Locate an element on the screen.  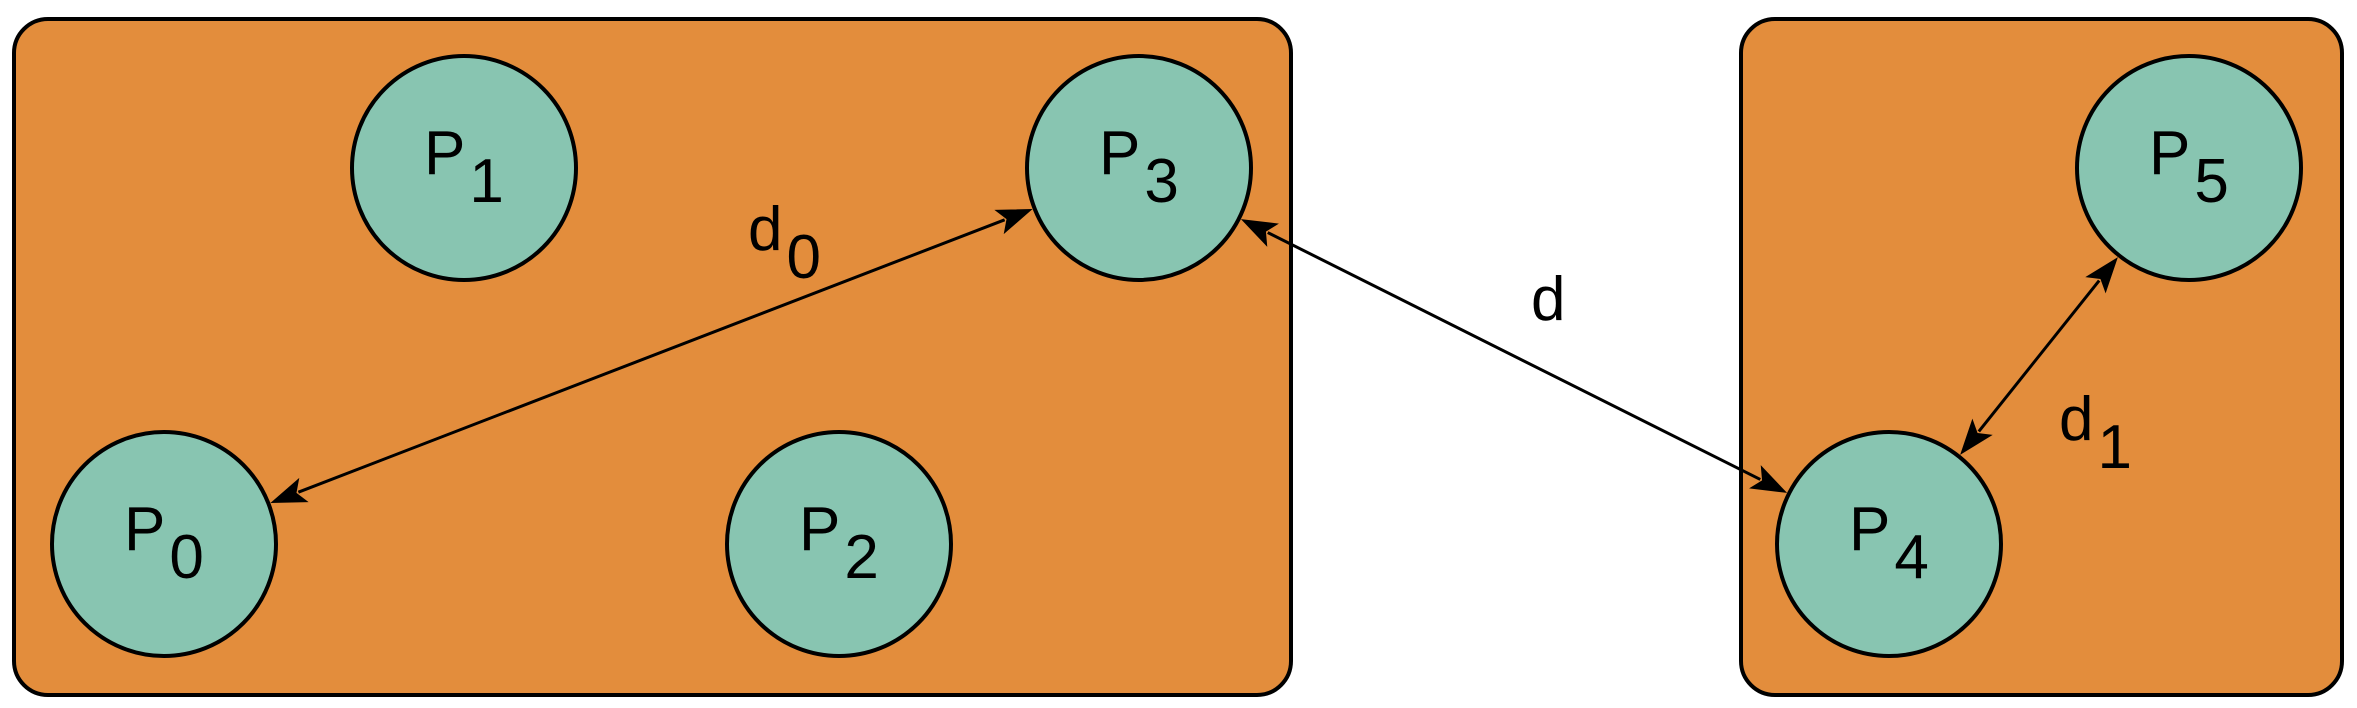
node-p2: P2 is located at coordinates (839, 544).